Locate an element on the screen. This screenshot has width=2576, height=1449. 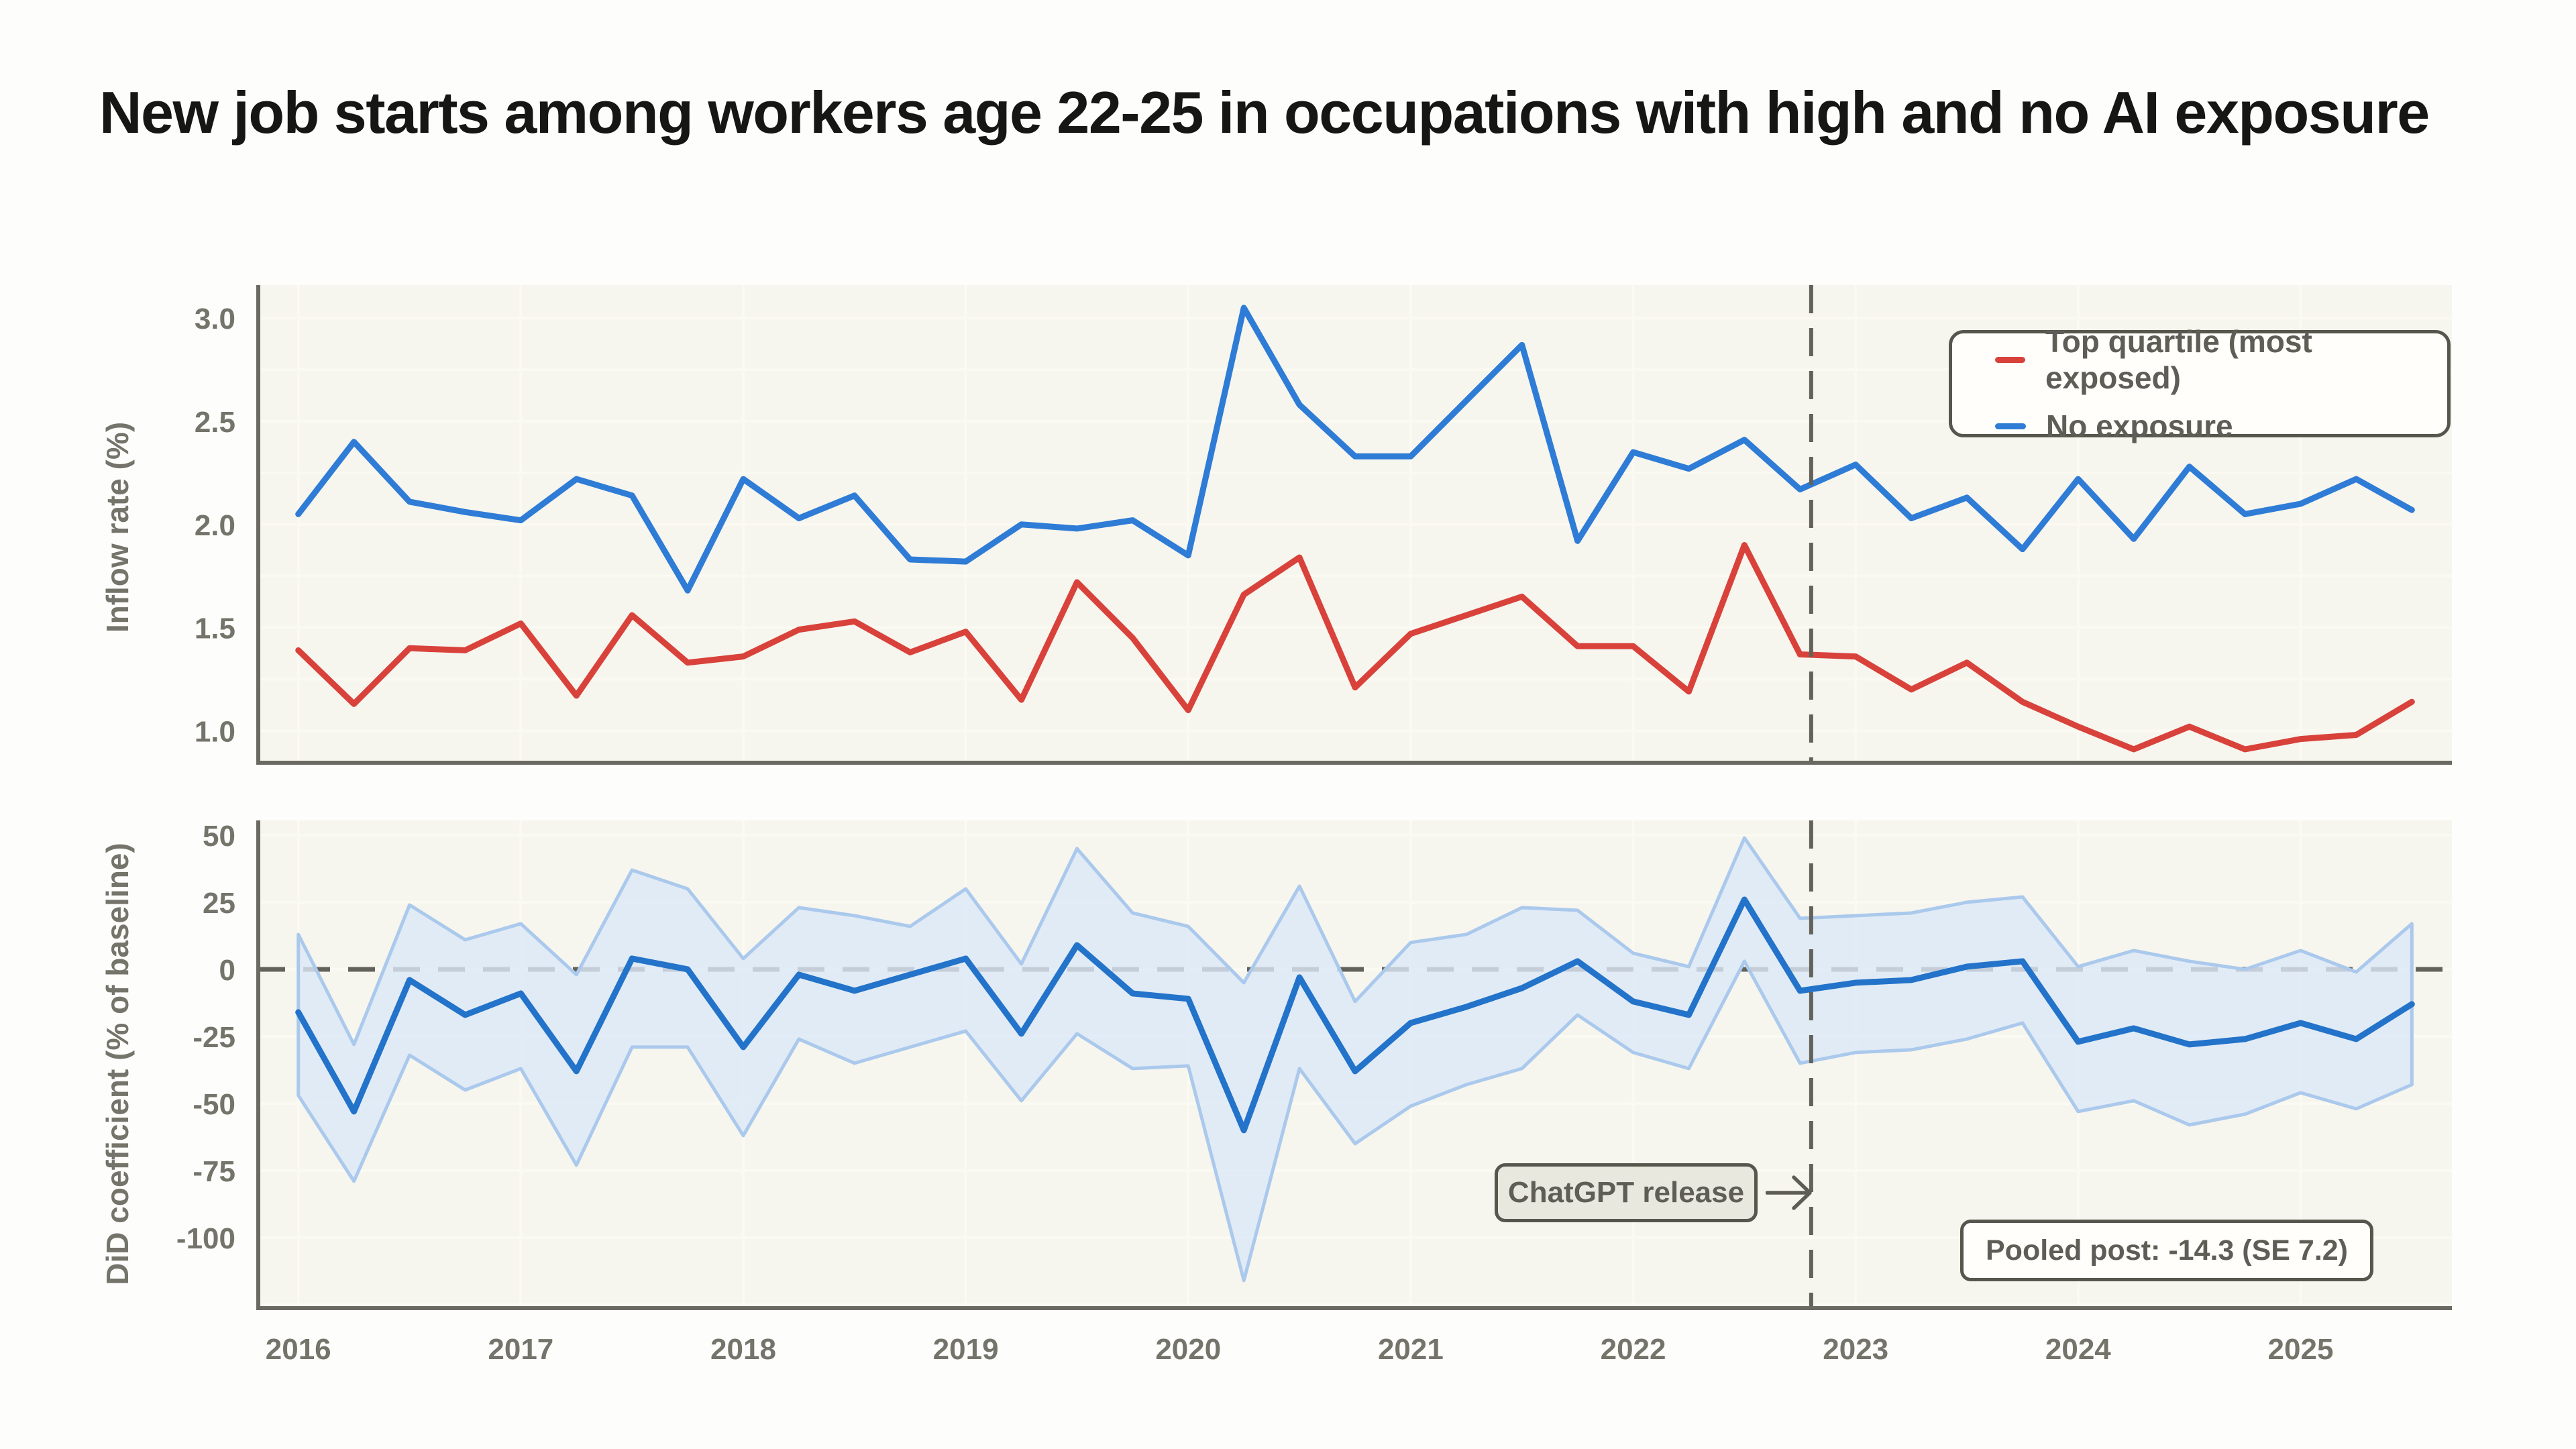
svg-text: 2017 is located at coordinates (520, 1349).